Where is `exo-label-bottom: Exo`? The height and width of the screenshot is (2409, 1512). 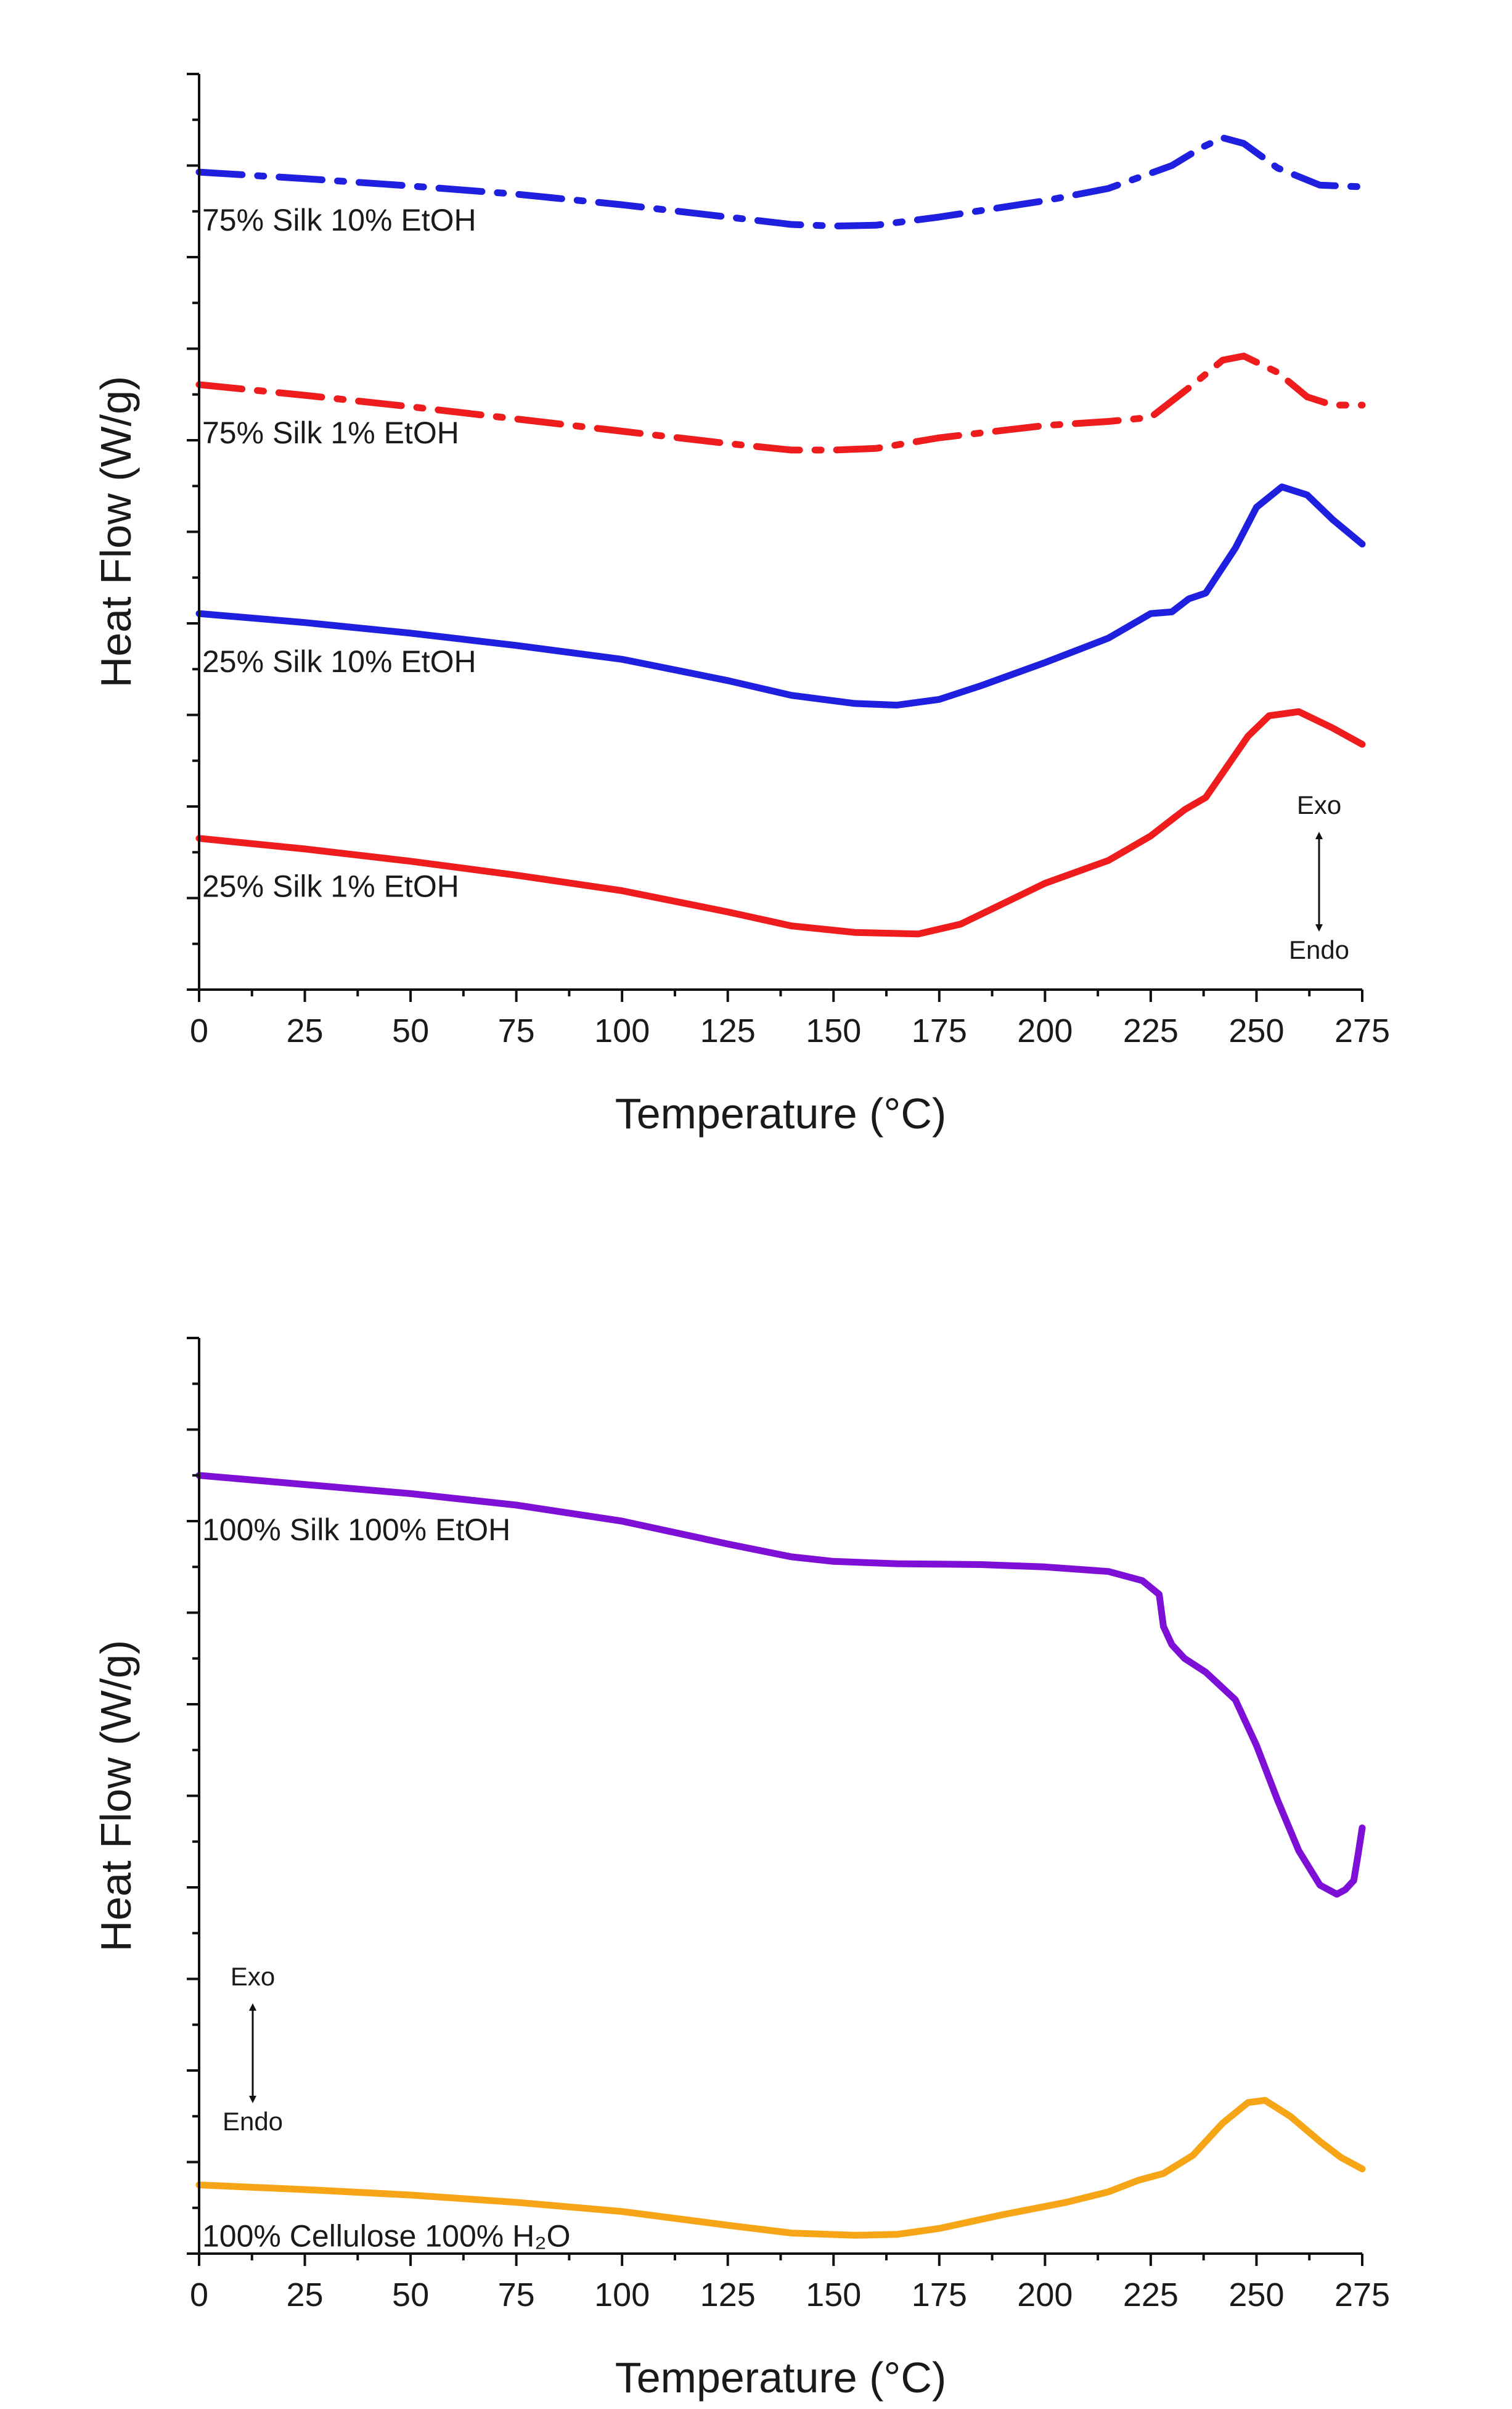 exo-label-bottom: Exo is located at coordinates (253, 1976).